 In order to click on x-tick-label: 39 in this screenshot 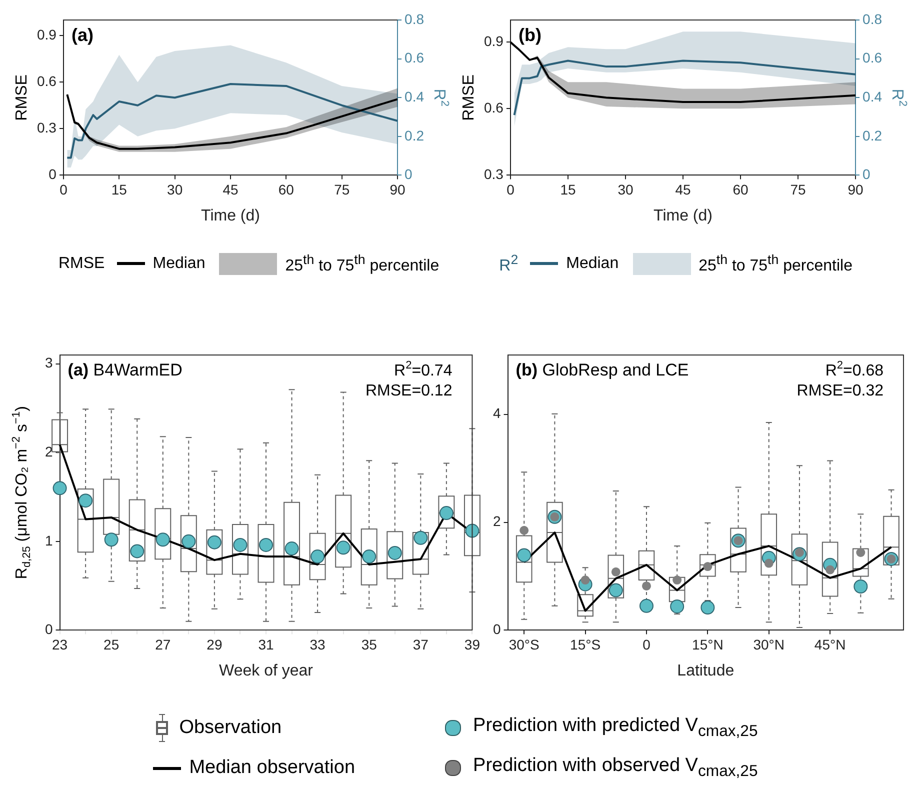, I will do `click(472, 644)`.